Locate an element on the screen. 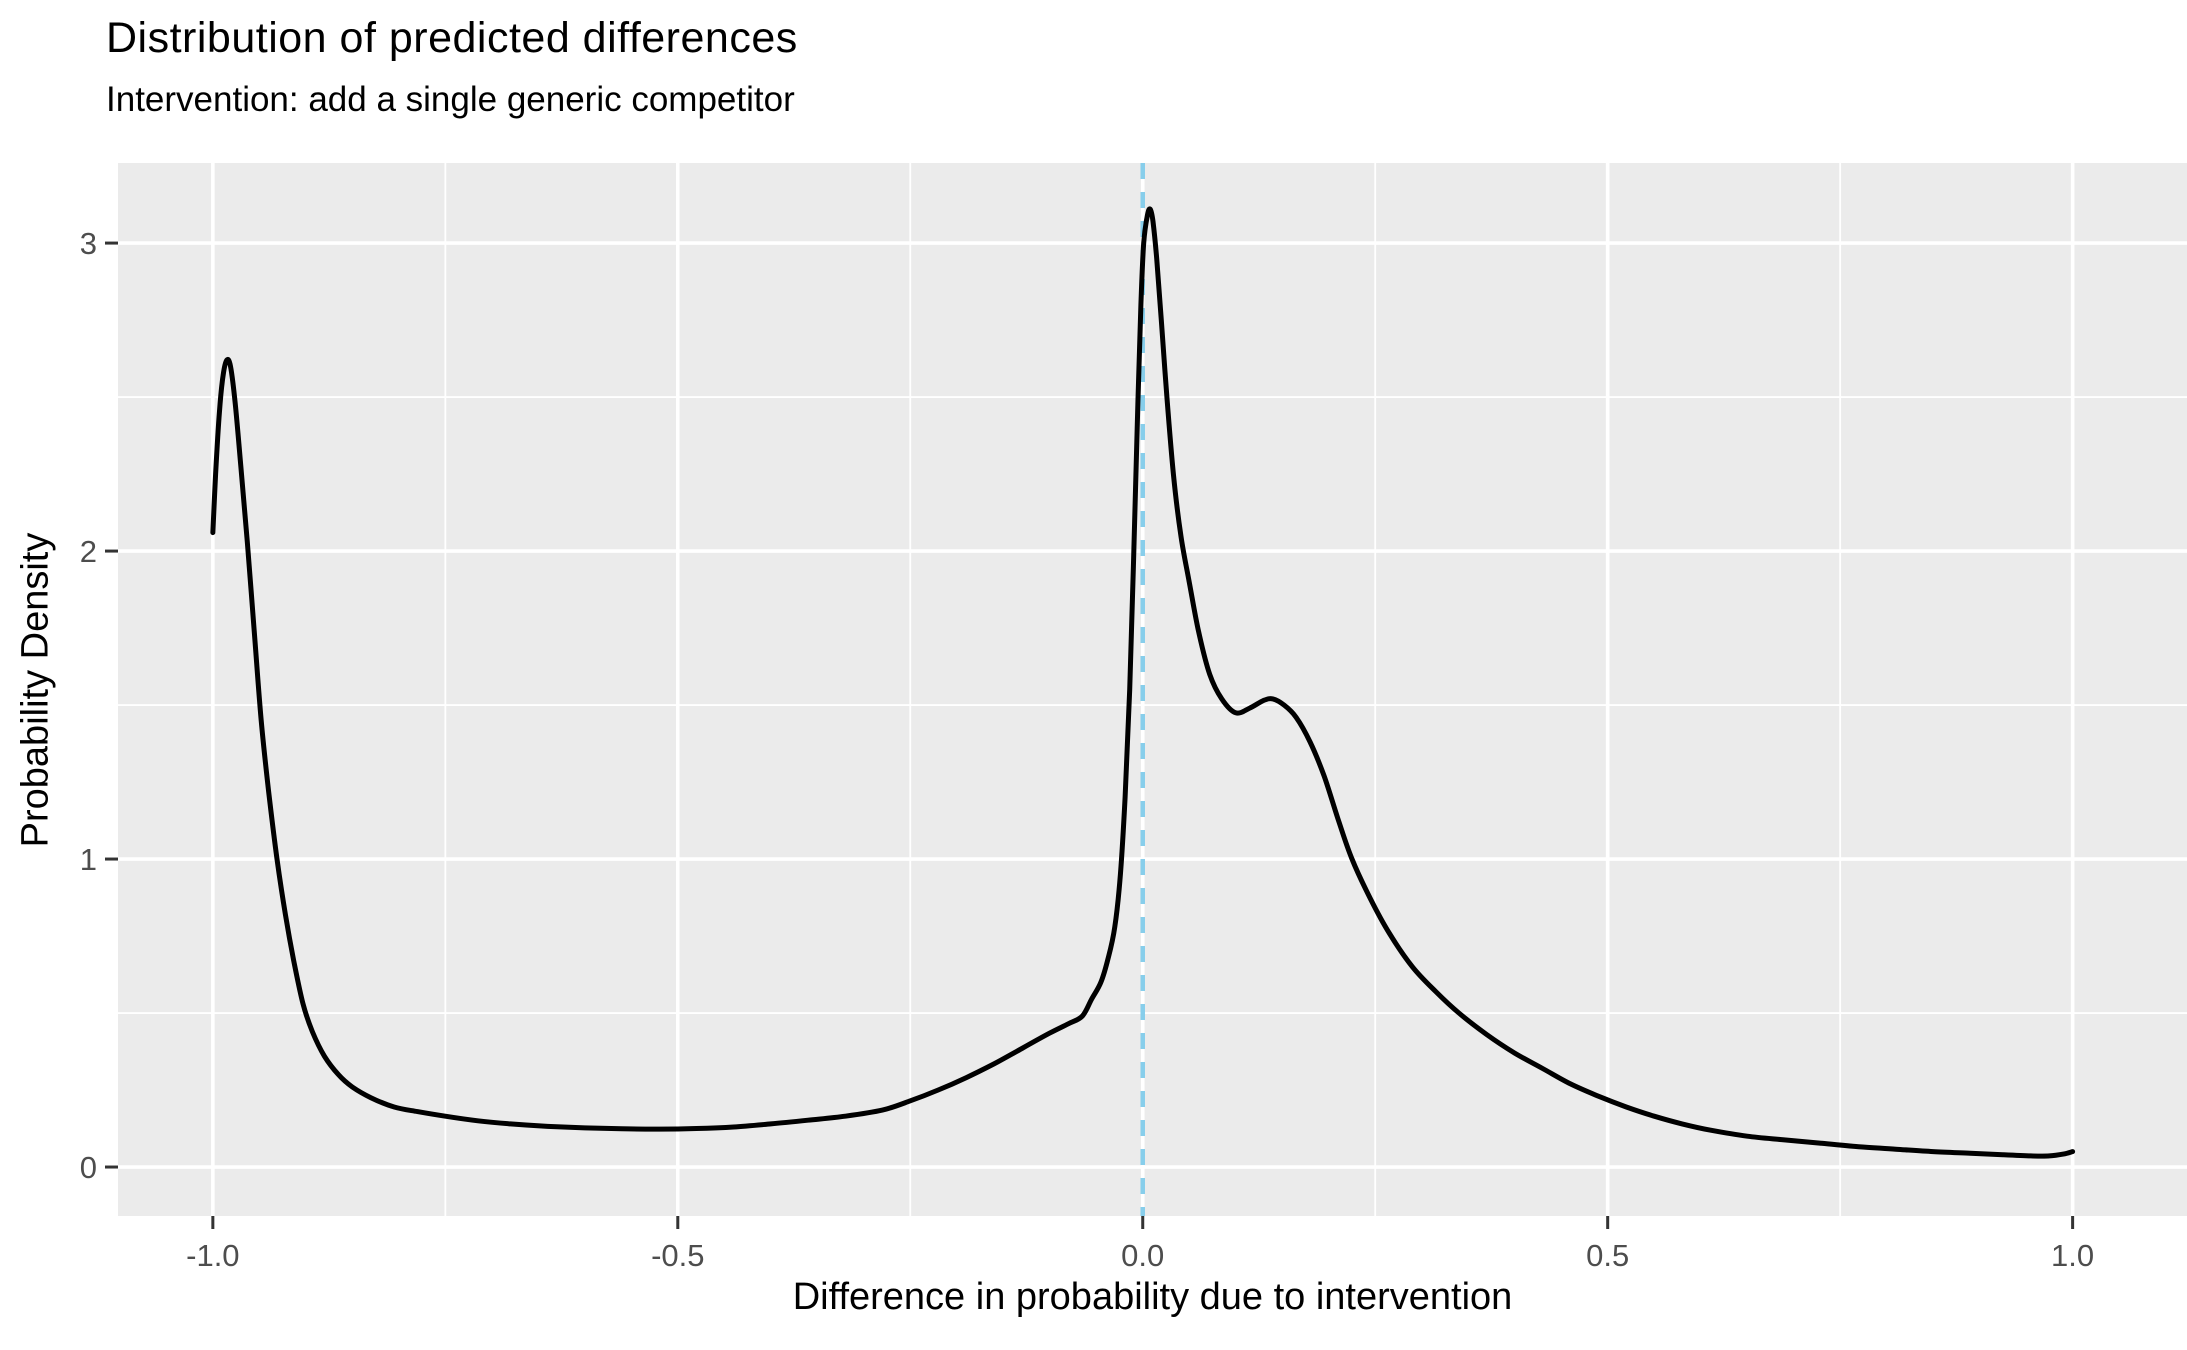  y-axis-title: Probability Density is located at coordinates (35, 690).